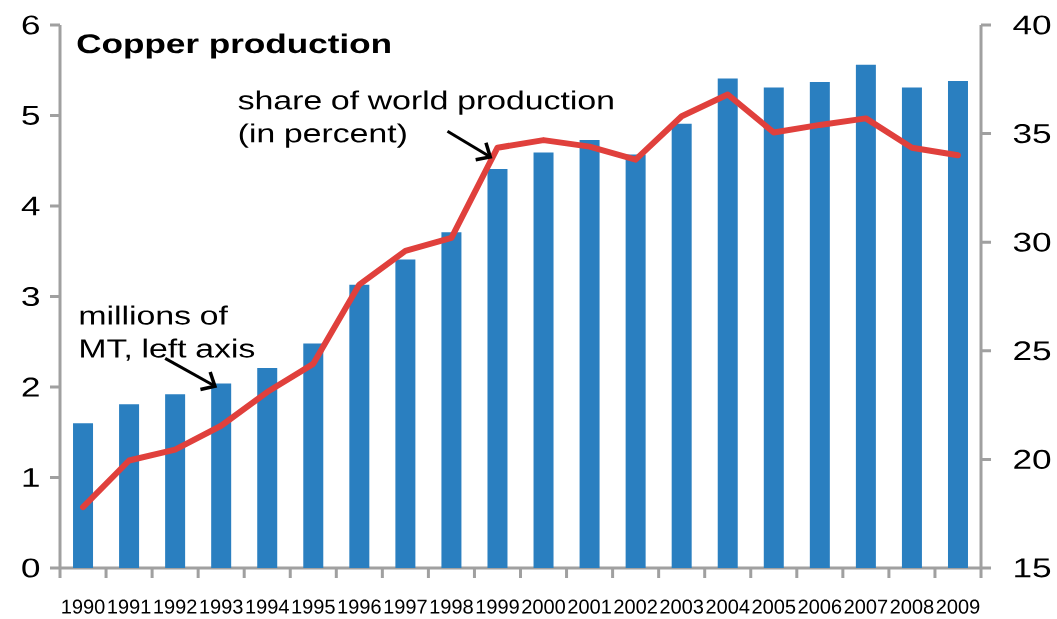 Image resolution: width=1057 pixels, height=619 pixels. Describe the element at coordinates (1032, 134) in the screenshot. I see `y2-tick-label: 35` at that location.